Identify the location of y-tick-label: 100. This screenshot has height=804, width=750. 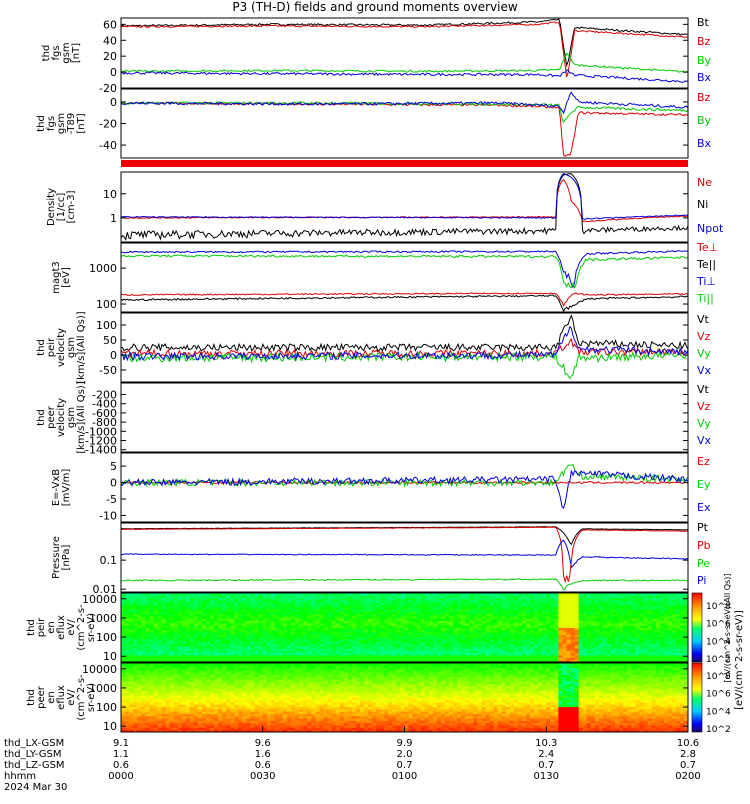
(106, 325).